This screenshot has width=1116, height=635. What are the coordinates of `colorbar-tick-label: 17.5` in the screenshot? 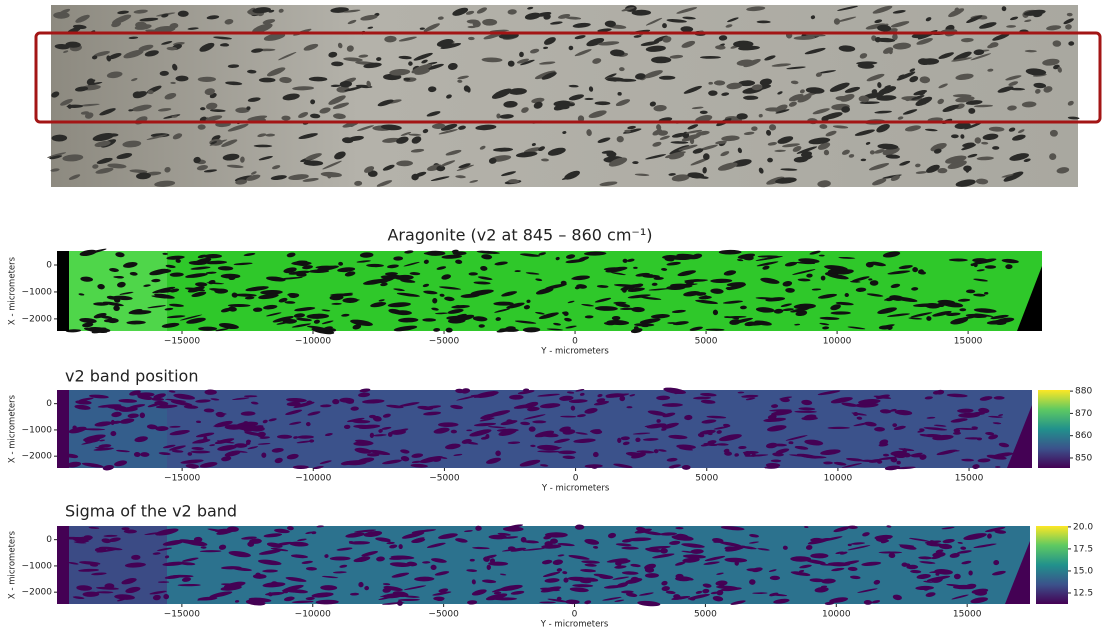 It's located at (1083, 549).